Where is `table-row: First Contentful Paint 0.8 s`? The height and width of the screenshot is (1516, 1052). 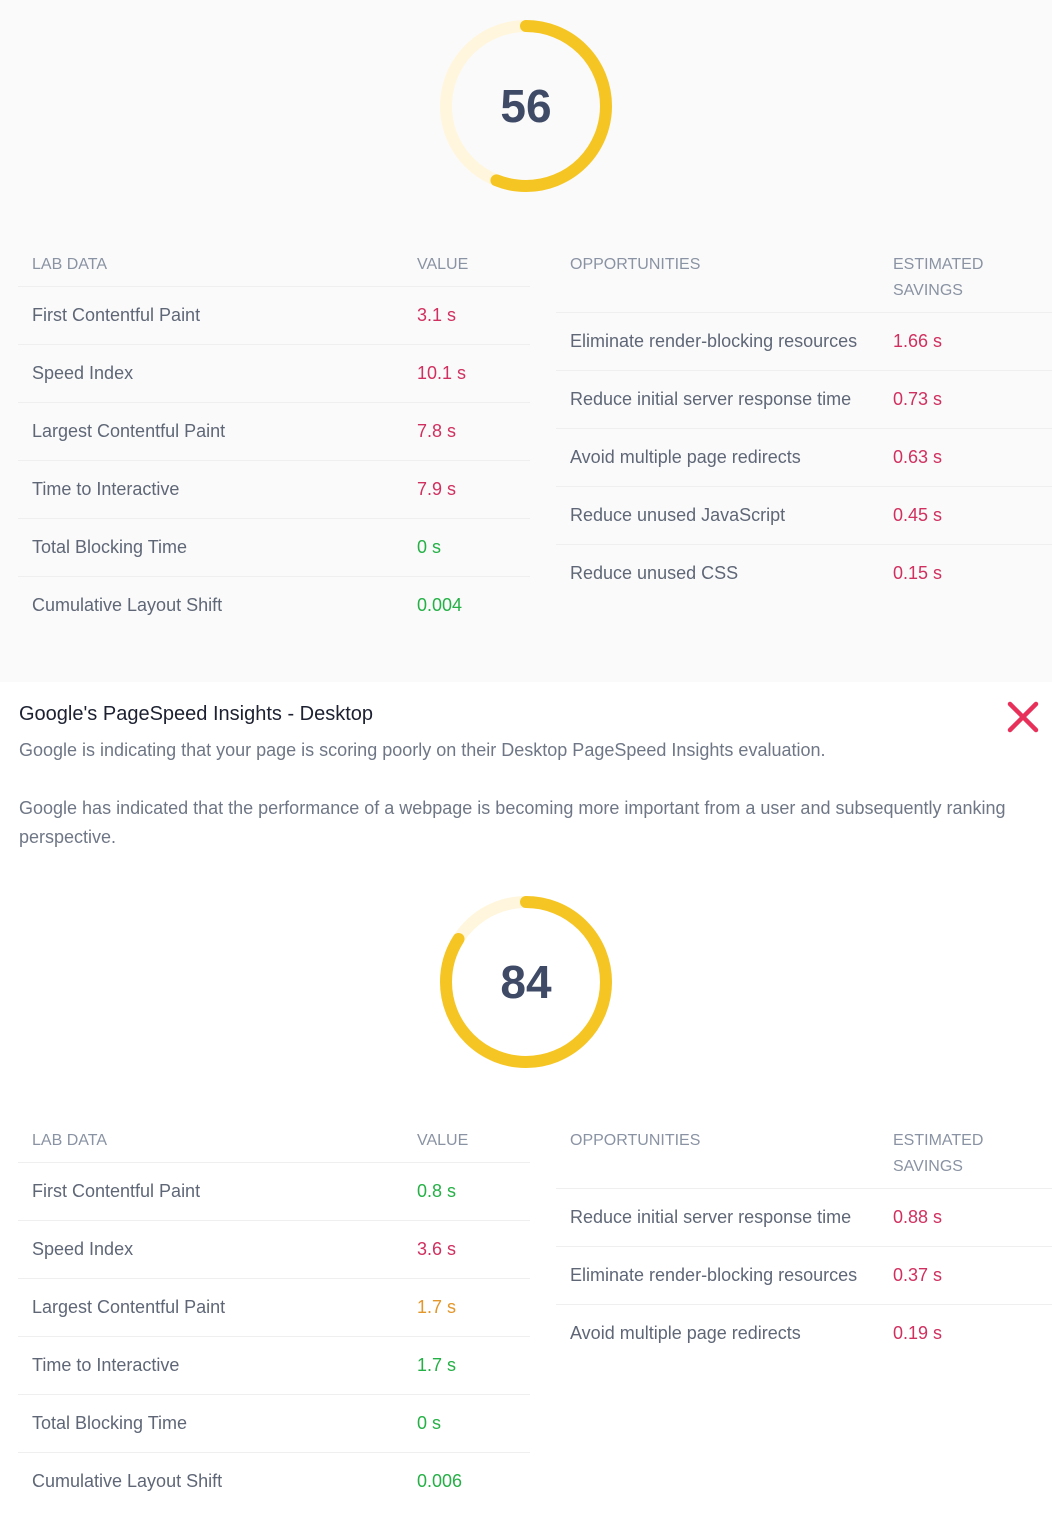 table-row: First Contentful Paint 0.8 s is located at coordinates (274, 1192).